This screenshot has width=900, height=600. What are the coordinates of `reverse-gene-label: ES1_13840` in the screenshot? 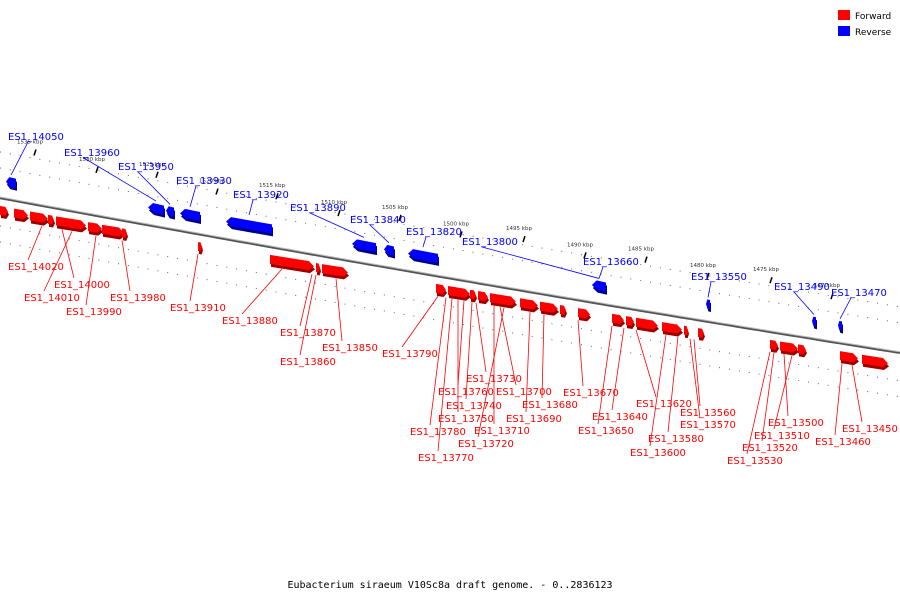 It's located at (378, 220).